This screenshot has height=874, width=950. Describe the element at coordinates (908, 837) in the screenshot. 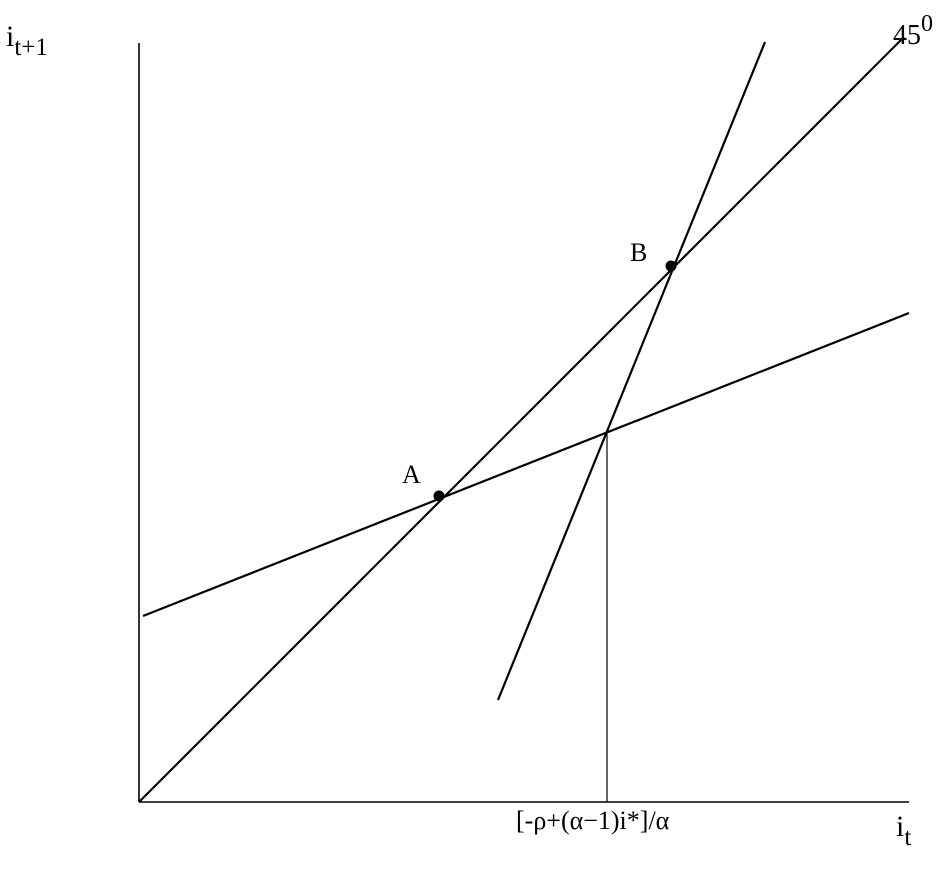

I see `x-axis-label-subscript: t` at that location.